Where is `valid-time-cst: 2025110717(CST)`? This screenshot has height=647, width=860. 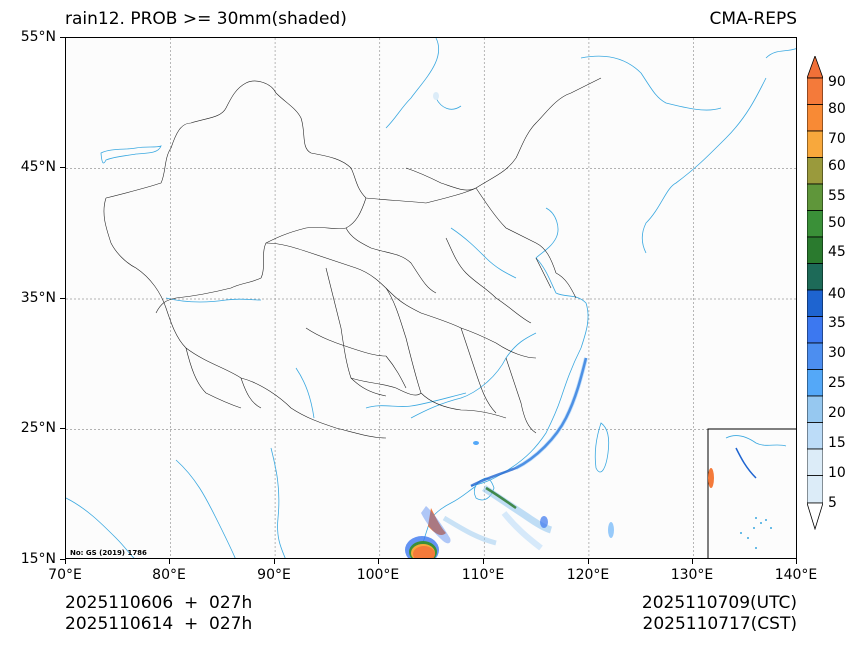
valid-time-cst: 2025110717(CST) is located at coordinates (719, 624).